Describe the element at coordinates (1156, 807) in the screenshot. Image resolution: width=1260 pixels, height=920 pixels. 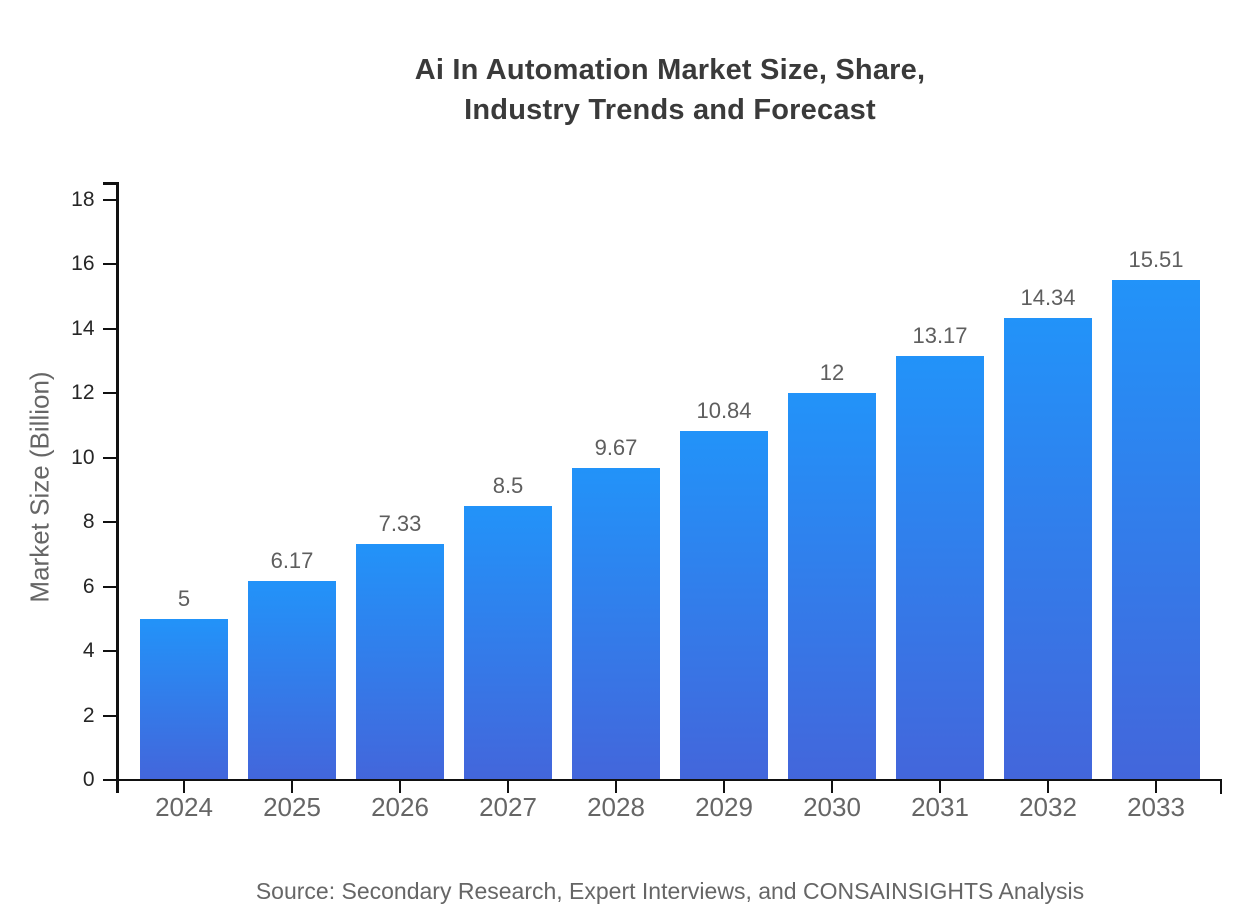
I see `x-tick-label: 2033` at that location.